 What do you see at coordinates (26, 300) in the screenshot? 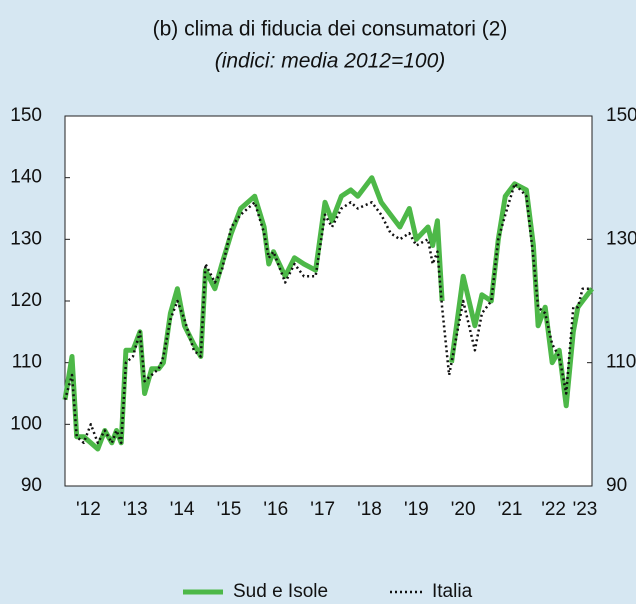
I see `y-tick-label: 120` at bounding box center [26, 300].